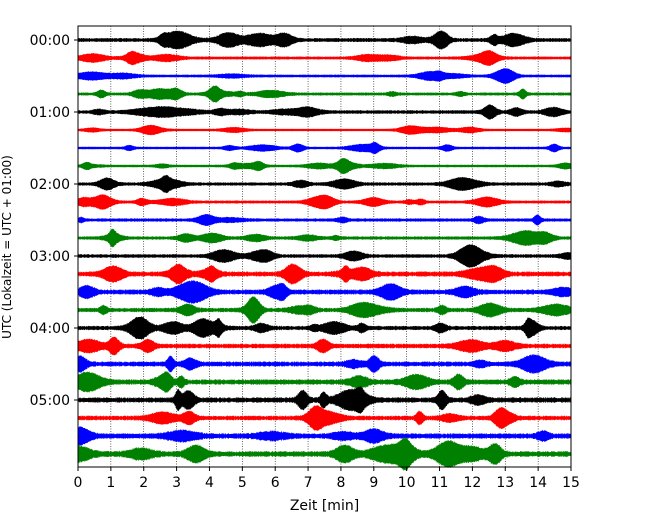 The image size is (650, 520). What do you see at coordinates (407, 483) in the screenshot?
I see `x-tick-label: 10` at bounding box center [407, 483].